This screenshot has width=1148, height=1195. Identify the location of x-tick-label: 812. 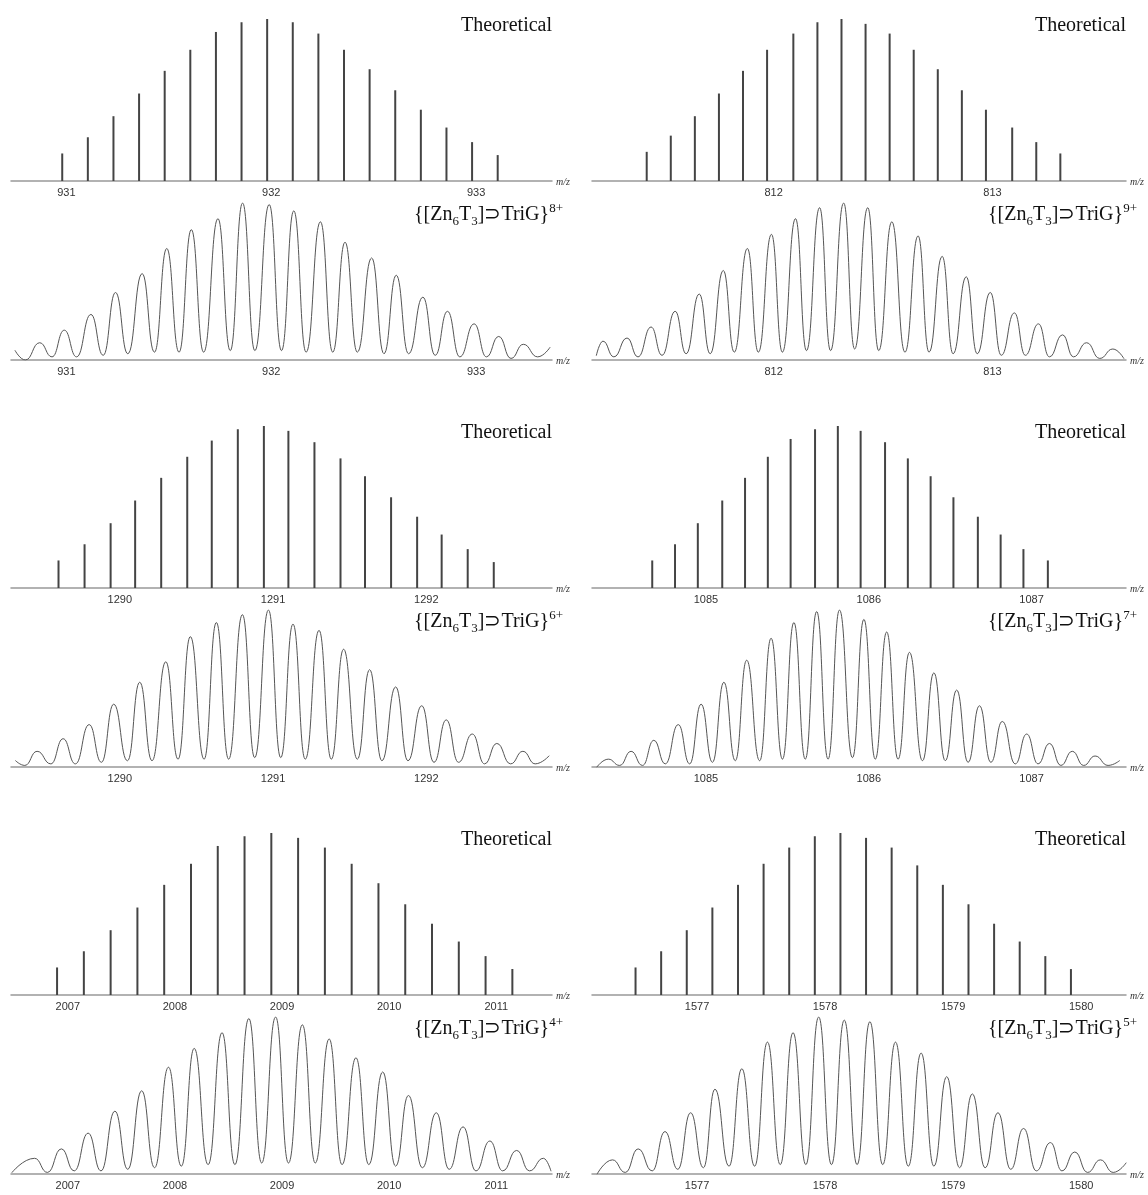
(773, 191).